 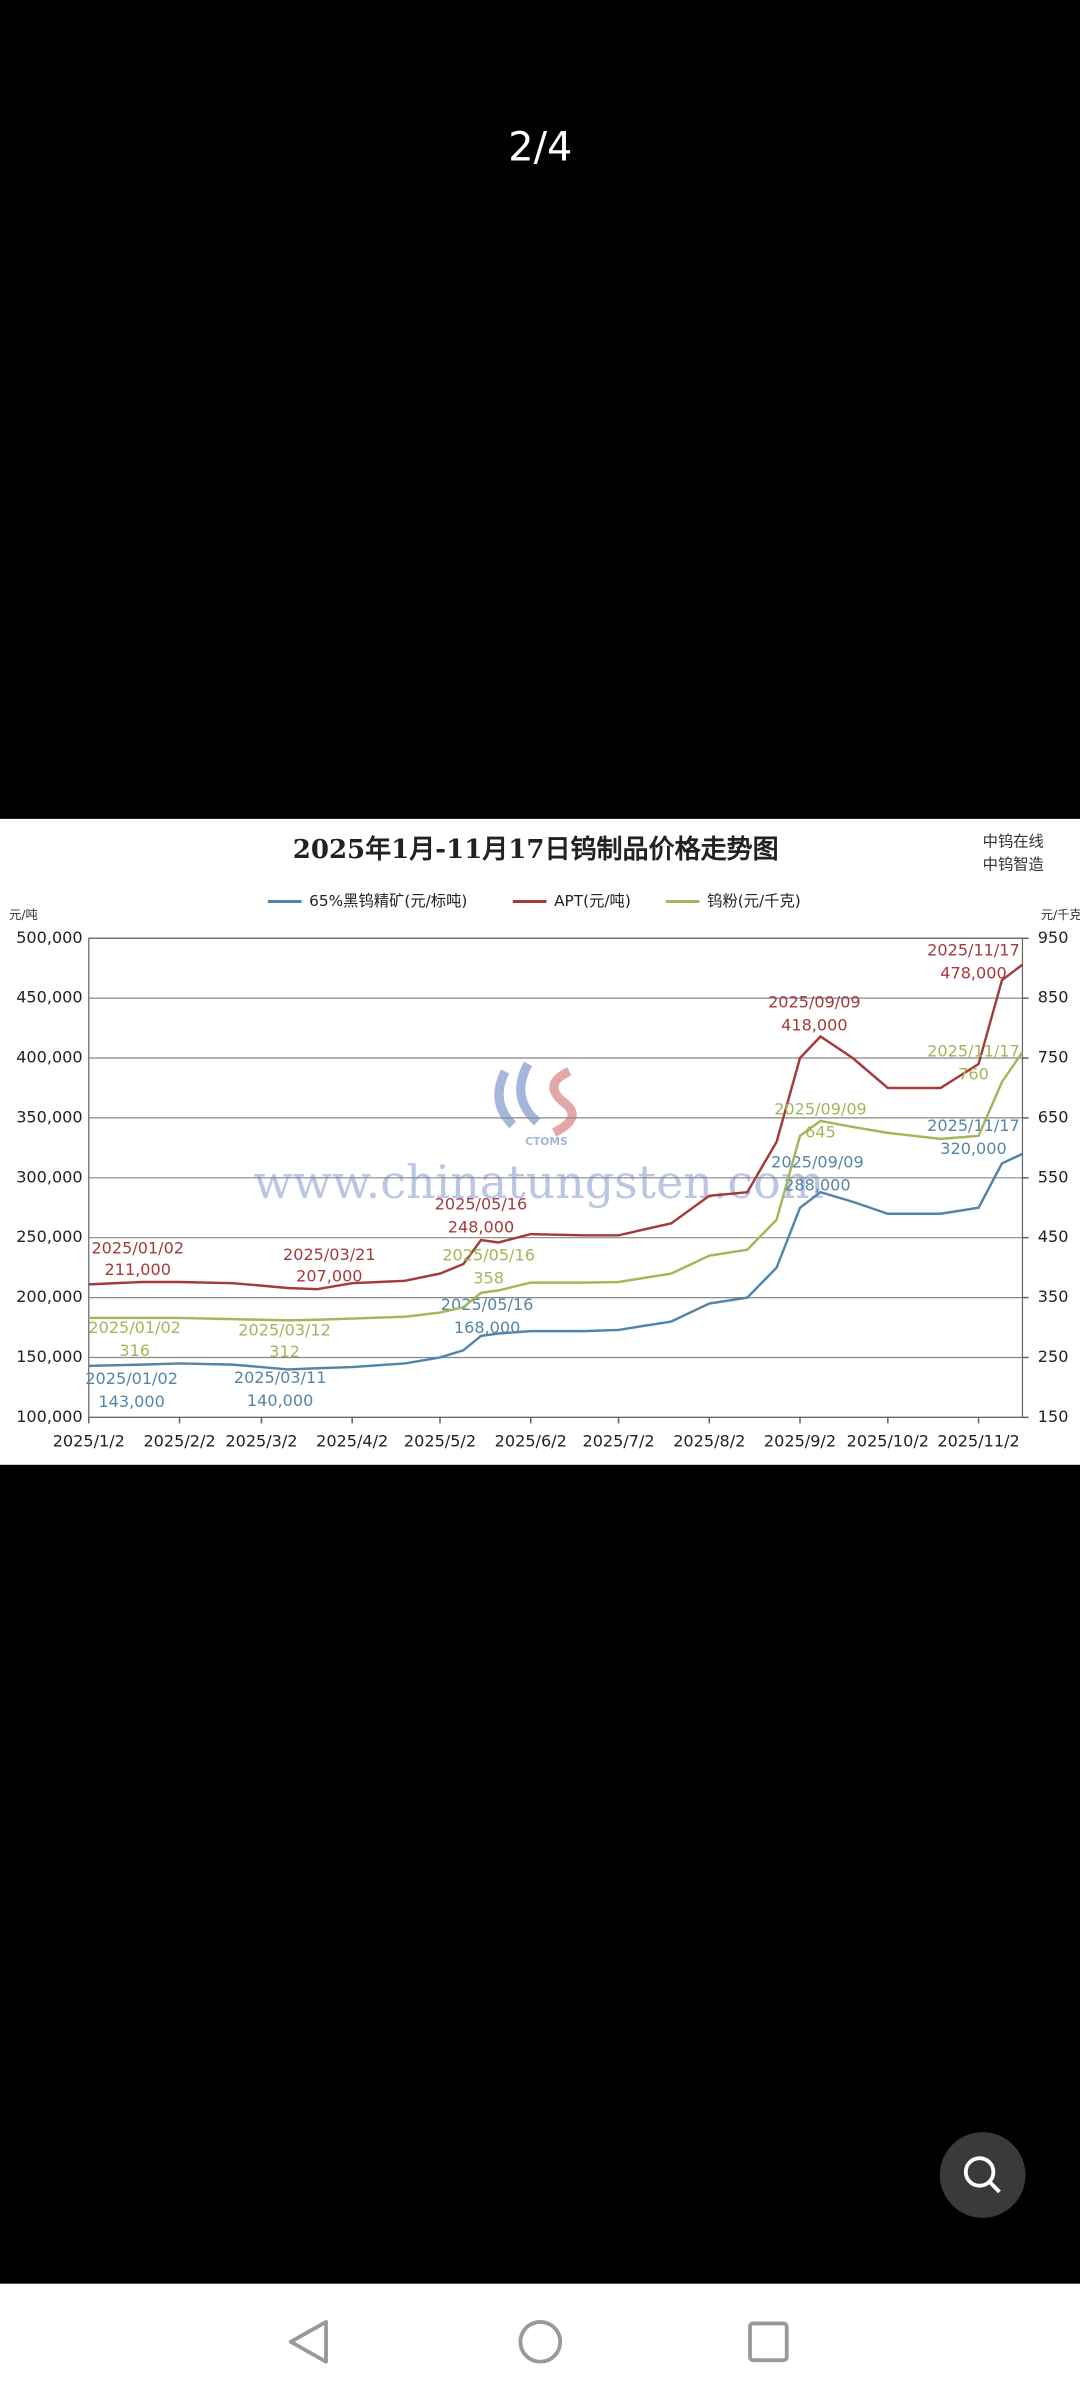 I want to click on y2-tick-label: 450, so click(x=1053, y=1236).